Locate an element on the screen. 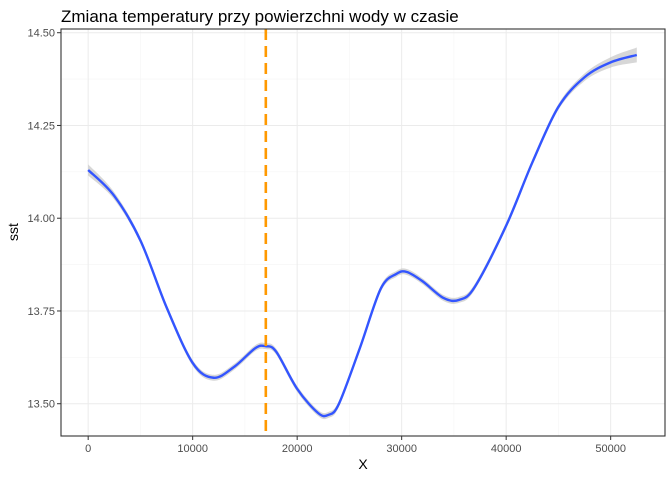 The height and width of the screenshot is (480, 672). x-tick-label: 40000 is located at coordinates (506, 449).